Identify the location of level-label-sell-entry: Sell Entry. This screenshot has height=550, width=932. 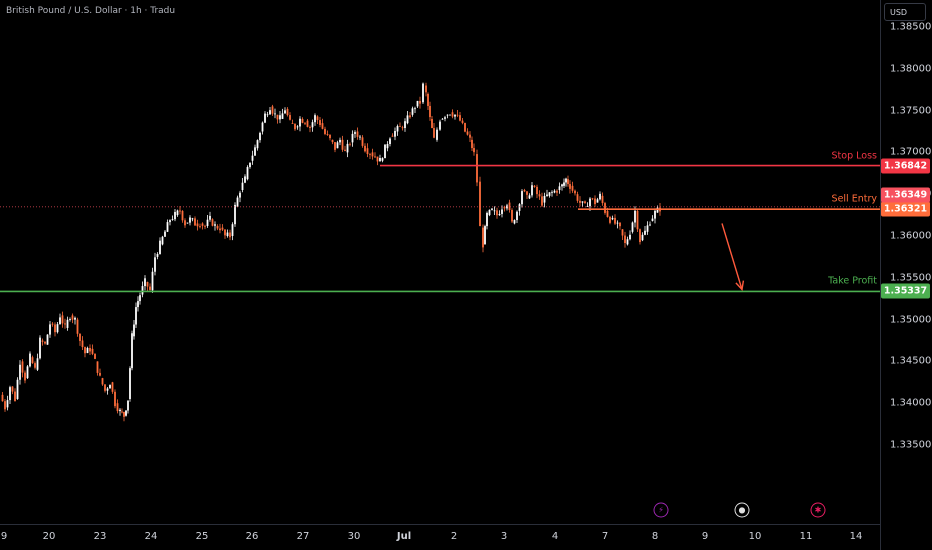
(854, 199).